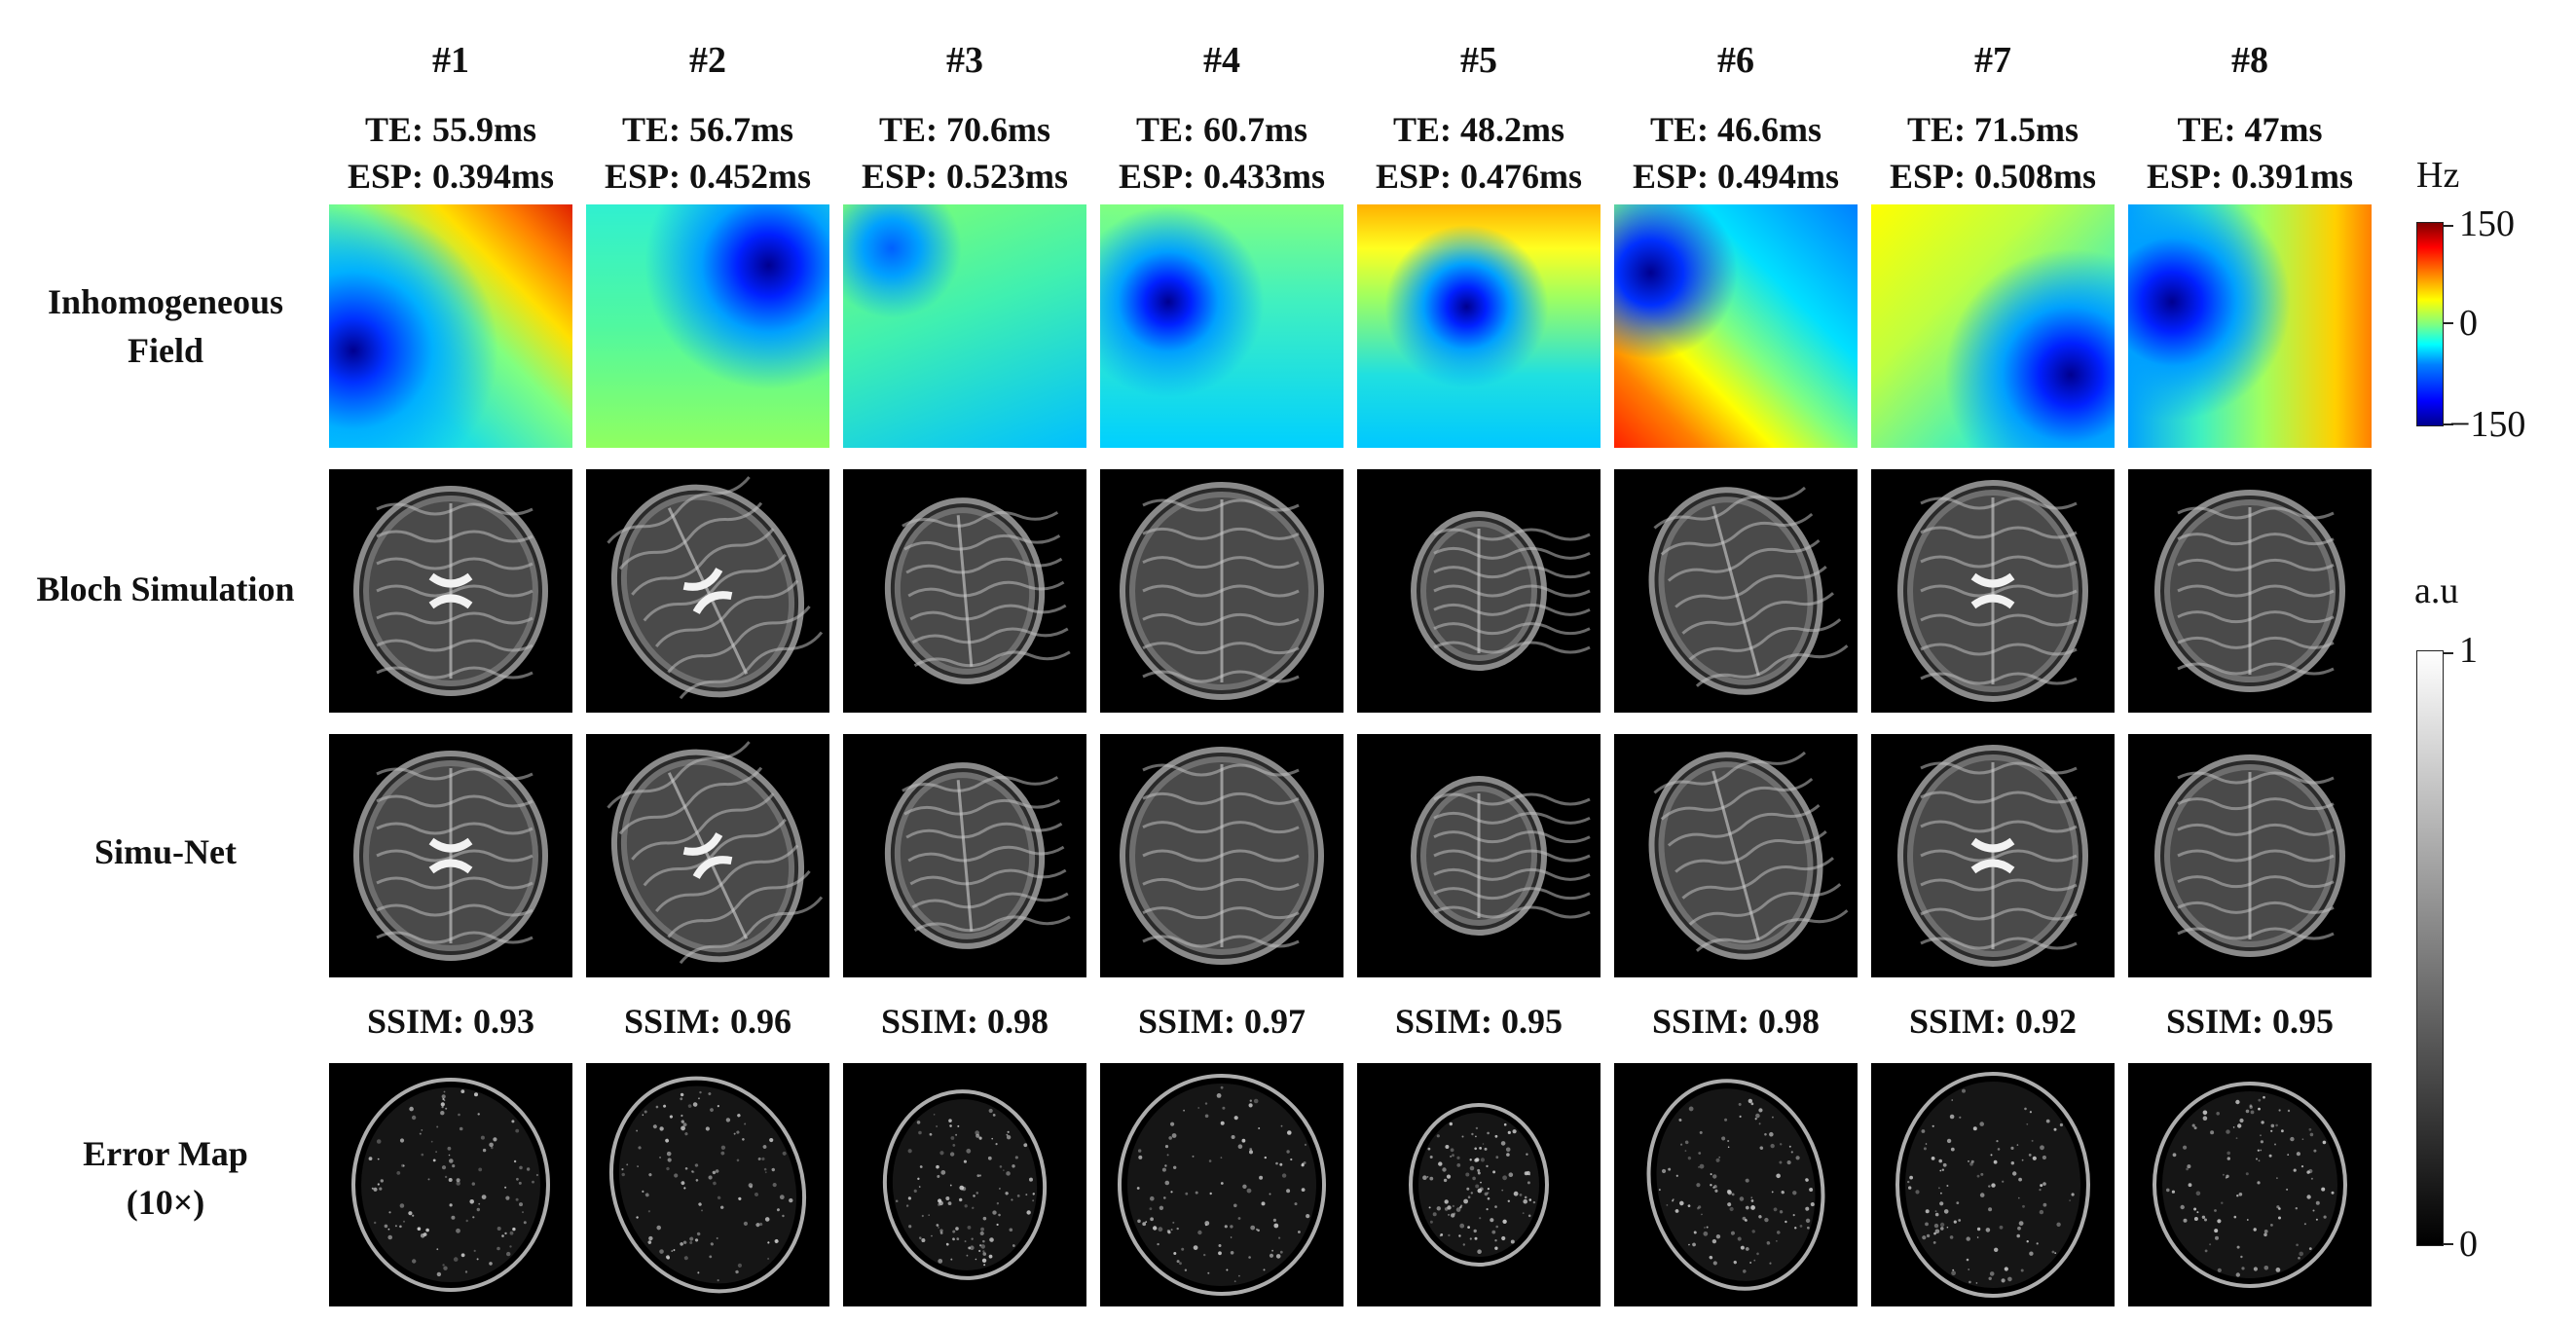  Describe the element at coordinates (2249, 176) in the screenshot. I see `esp-label: ESP: 0.391ms` at that location.